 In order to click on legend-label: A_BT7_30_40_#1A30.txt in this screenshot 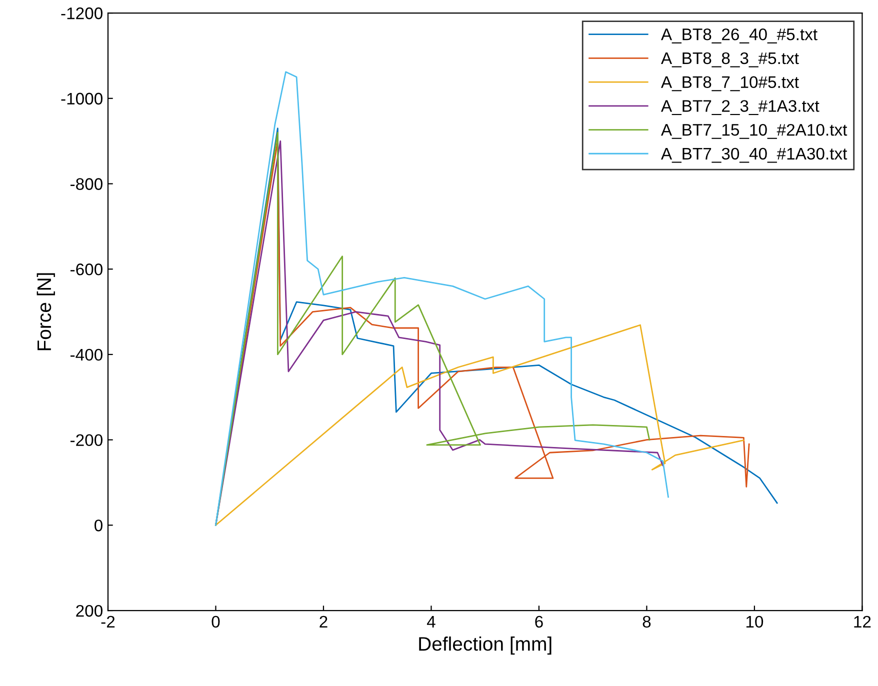, I will do `click(754, 155)`.